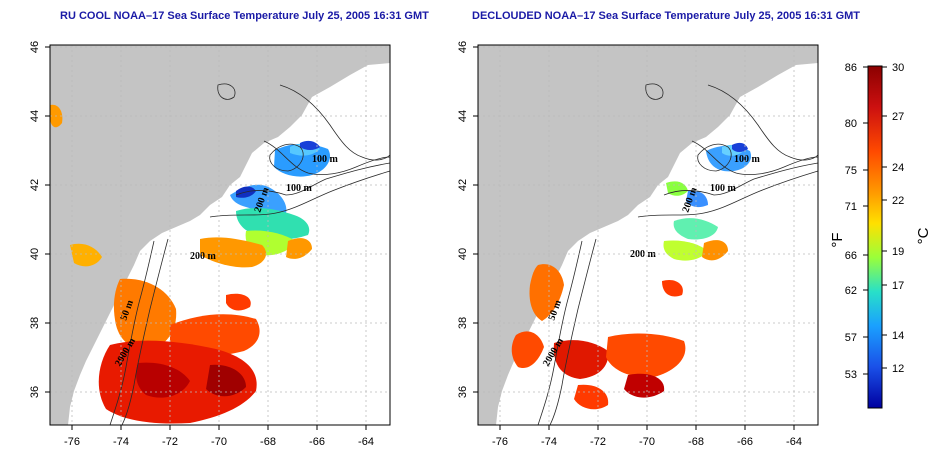  What do you see at coordinates (268, 442) in the screenshot?
I see `left-lon-tick-68: -68` at bounding box center [268, 442].